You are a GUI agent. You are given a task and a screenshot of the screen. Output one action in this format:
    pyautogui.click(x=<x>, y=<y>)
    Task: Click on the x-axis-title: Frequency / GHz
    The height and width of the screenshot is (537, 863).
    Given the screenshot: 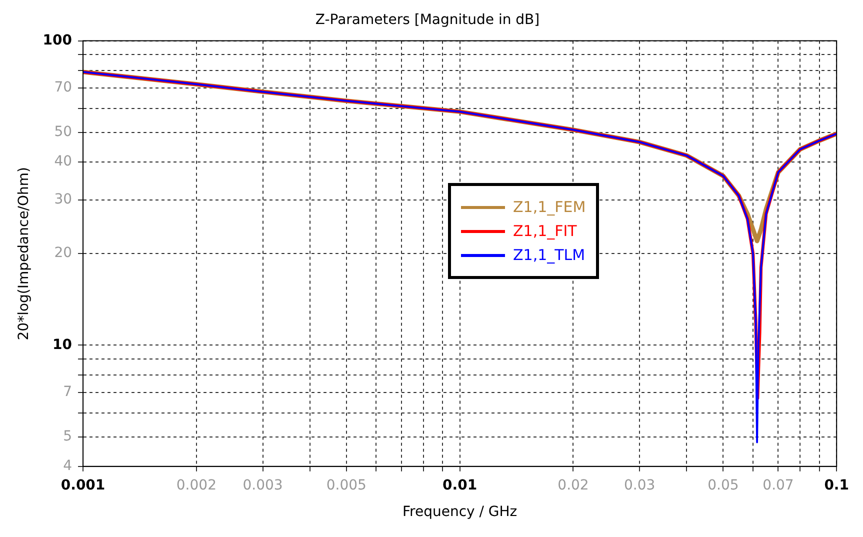 What is the action you would take?
    pyautogui.click(x=460, y=512)
    